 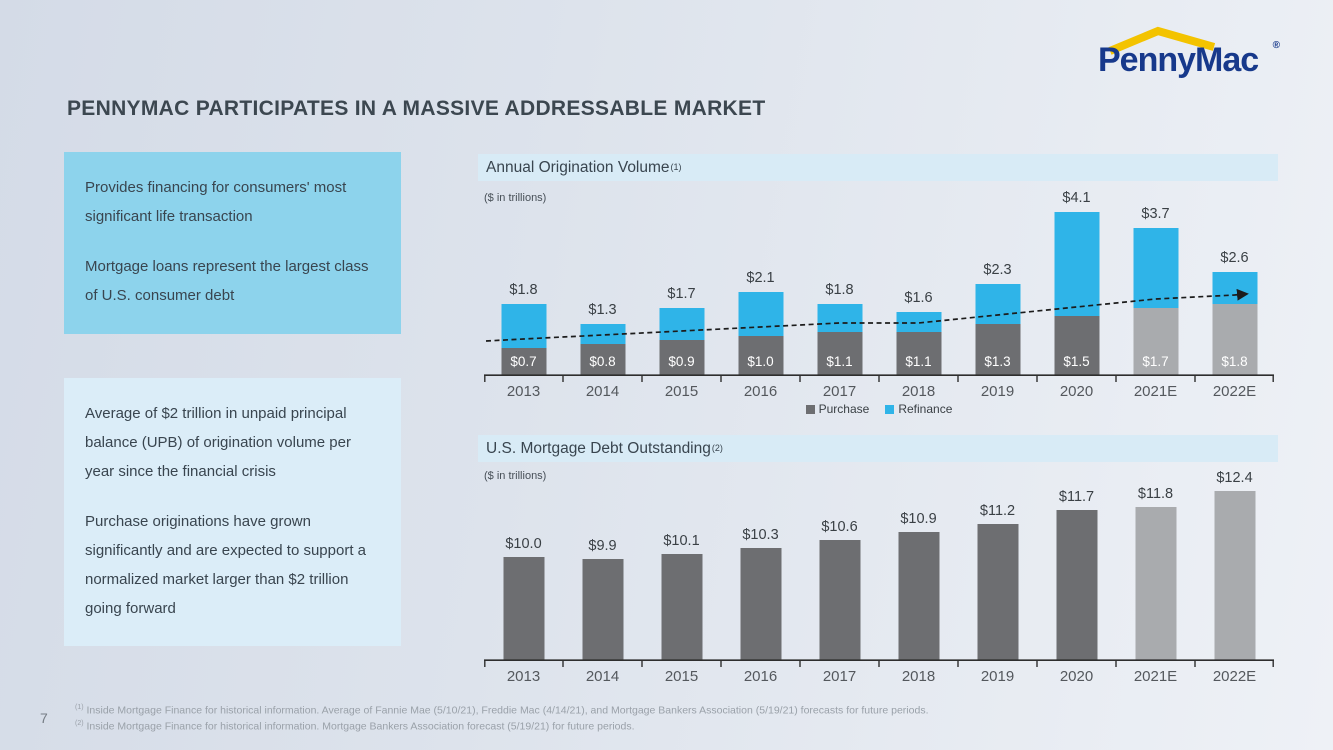 I want to click on chart2-x-label-2015: 2015, so click(x=681, y=676).